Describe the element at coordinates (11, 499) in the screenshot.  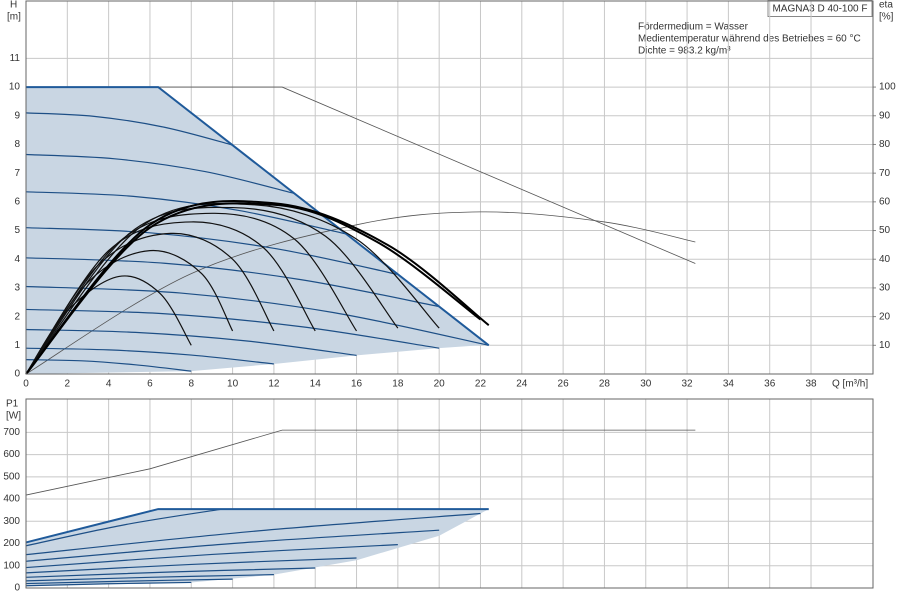
I see `y-tick-label: 400` at that location.